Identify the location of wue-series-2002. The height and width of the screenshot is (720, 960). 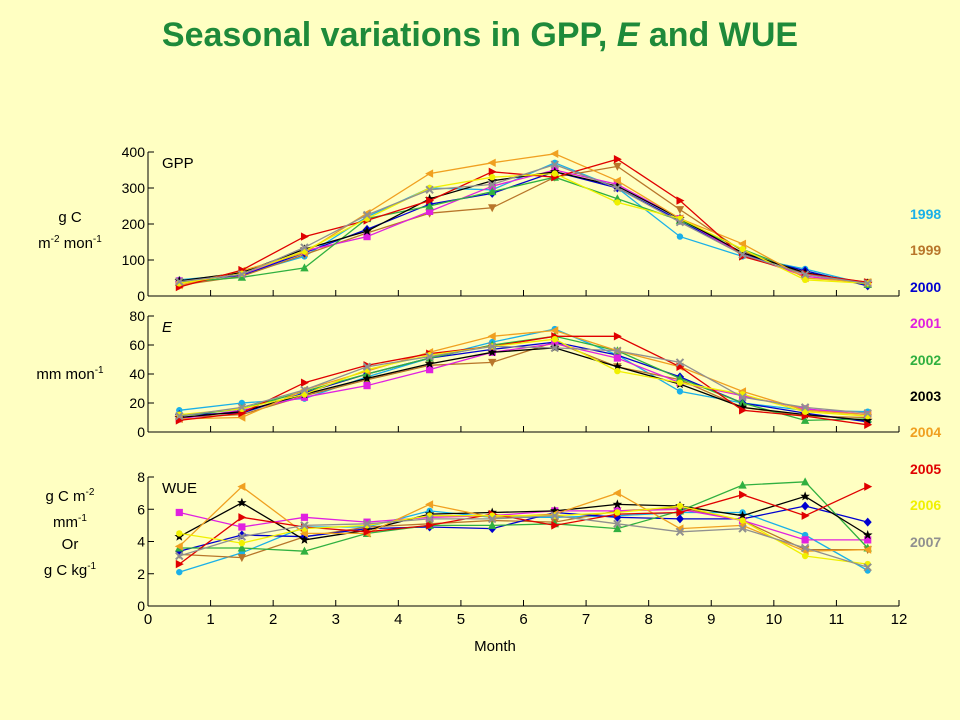
(524, 516).